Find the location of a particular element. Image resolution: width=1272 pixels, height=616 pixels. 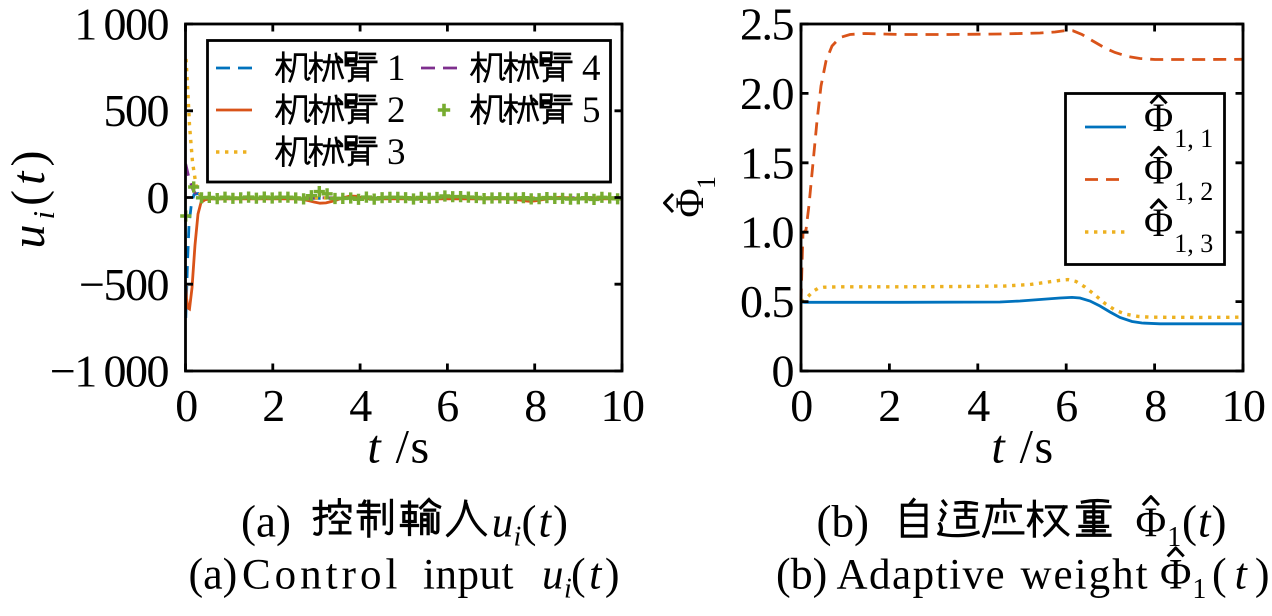

svg-text: 1.5 is located at coordinates (767, 162).